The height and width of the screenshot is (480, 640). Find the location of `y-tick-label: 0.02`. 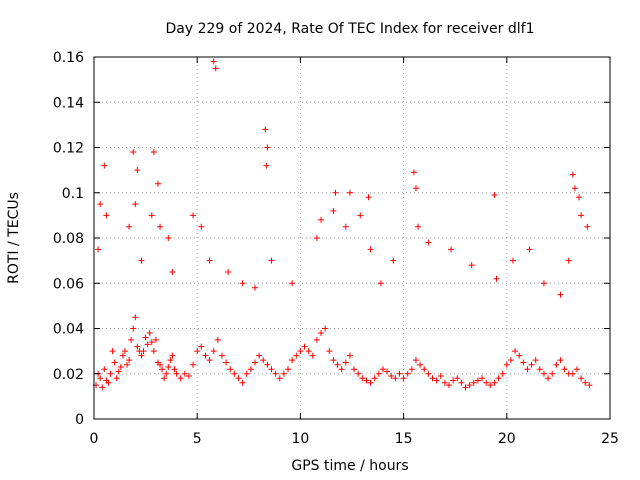

y-tick-label: 0.02 is located at coordinates (68, 375).